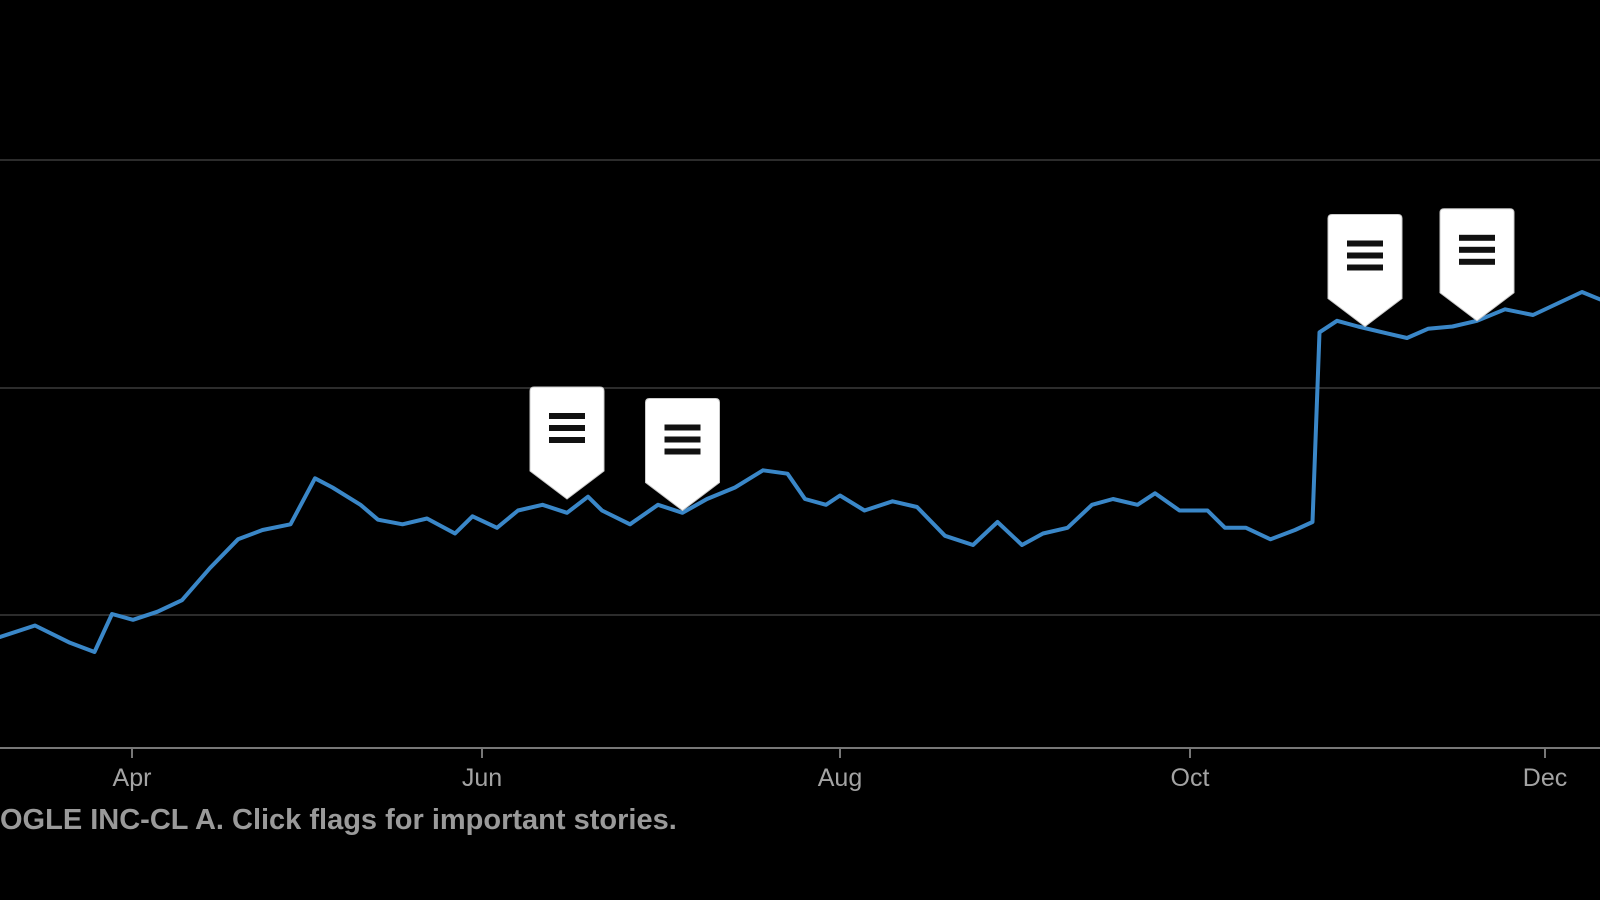  I want to click on x-tick-label: Oct, so click(1190, 778).